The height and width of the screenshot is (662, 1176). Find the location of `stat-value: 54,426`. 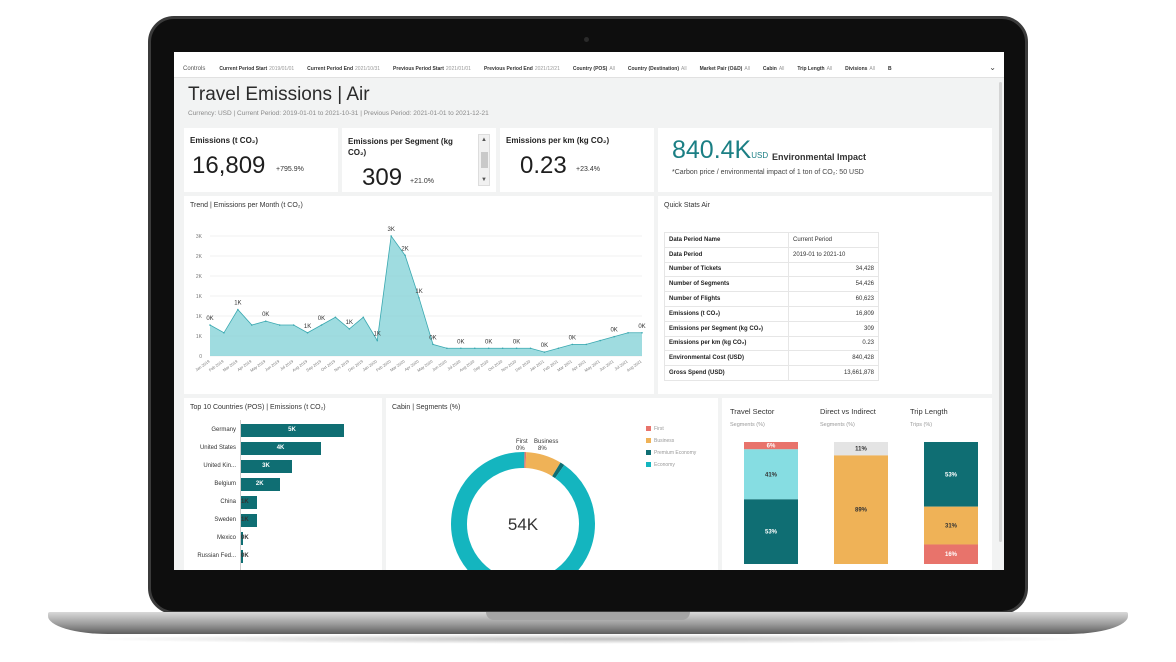

stat-value: 54,426 is located at coordinates (833, 284).